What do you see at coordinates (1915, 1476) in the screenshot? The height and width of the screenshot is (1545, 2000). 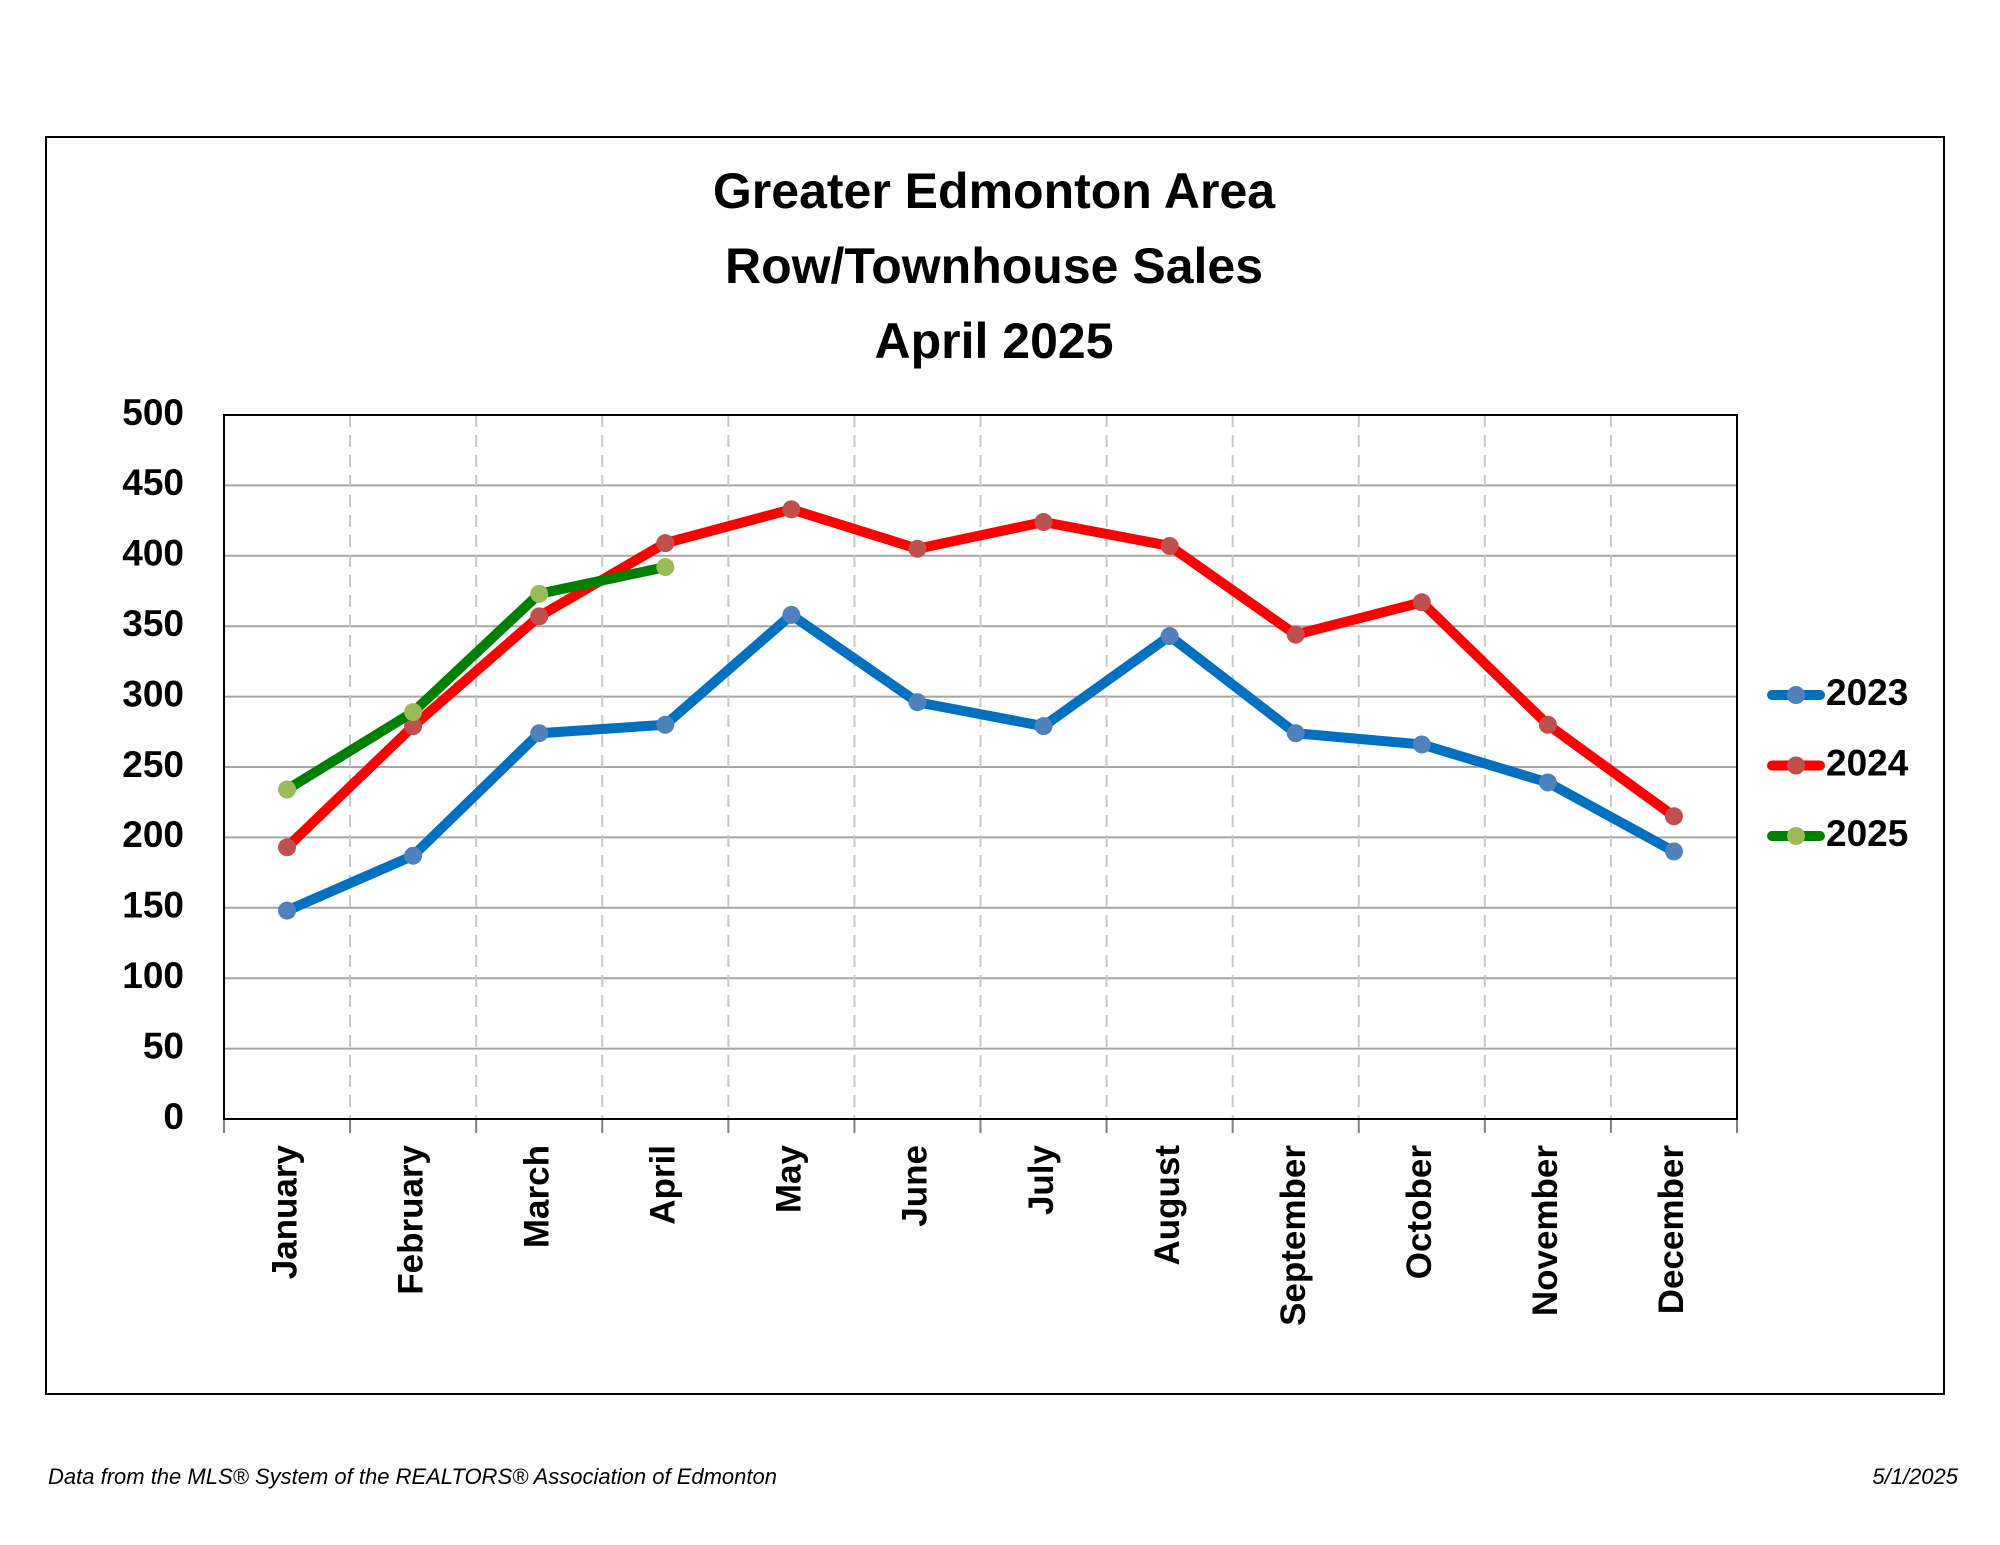 I see `date-note: 5/1/2025` at bounding box center [1915, 1476].